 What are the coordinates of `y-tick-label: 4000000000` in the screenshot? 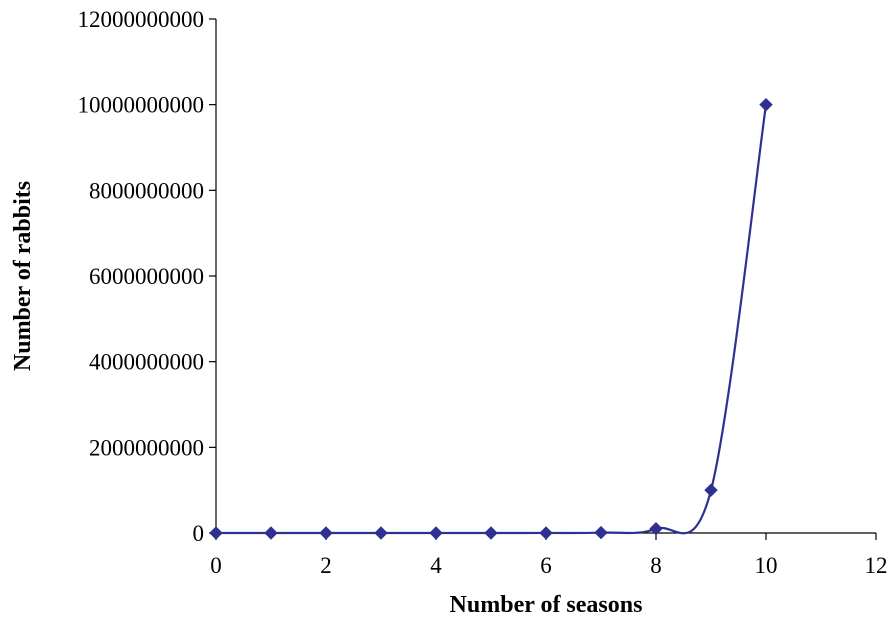 It's located at (146, 362).